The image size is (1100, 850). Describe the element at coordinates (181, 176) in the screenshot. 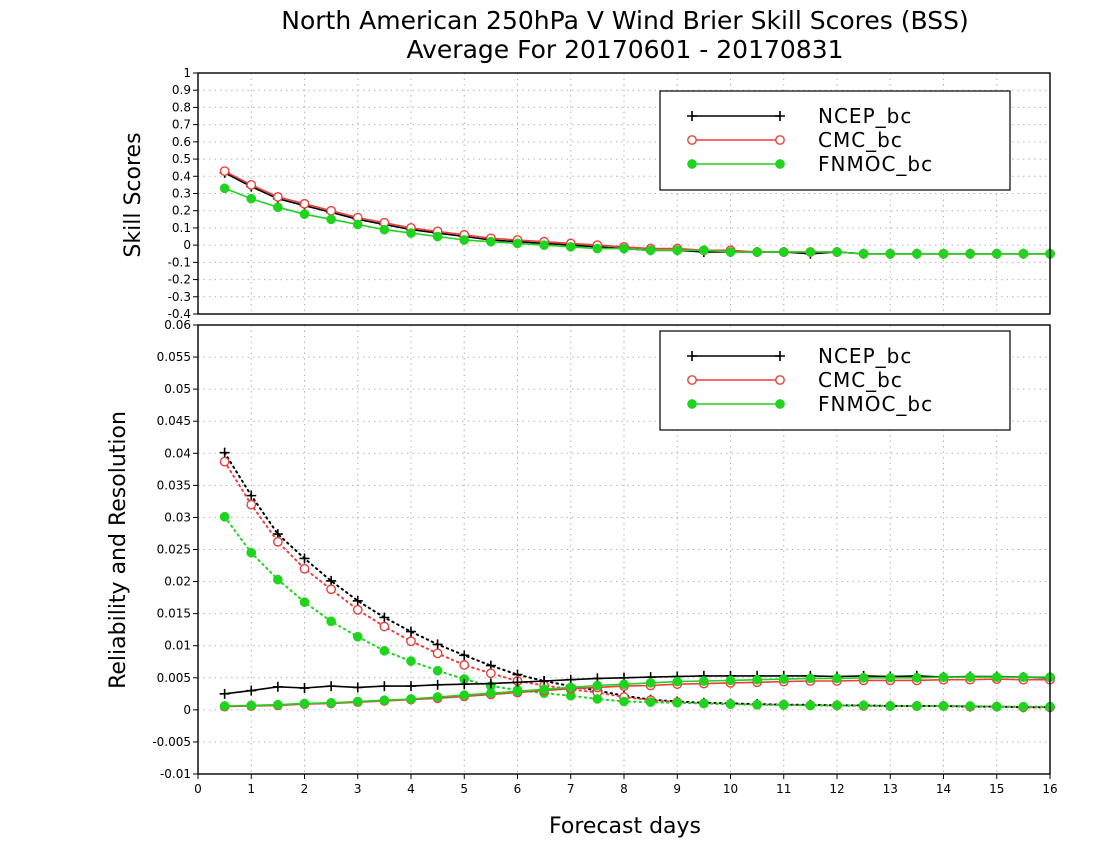

I see `y-tick-label: 0.4` at that location.